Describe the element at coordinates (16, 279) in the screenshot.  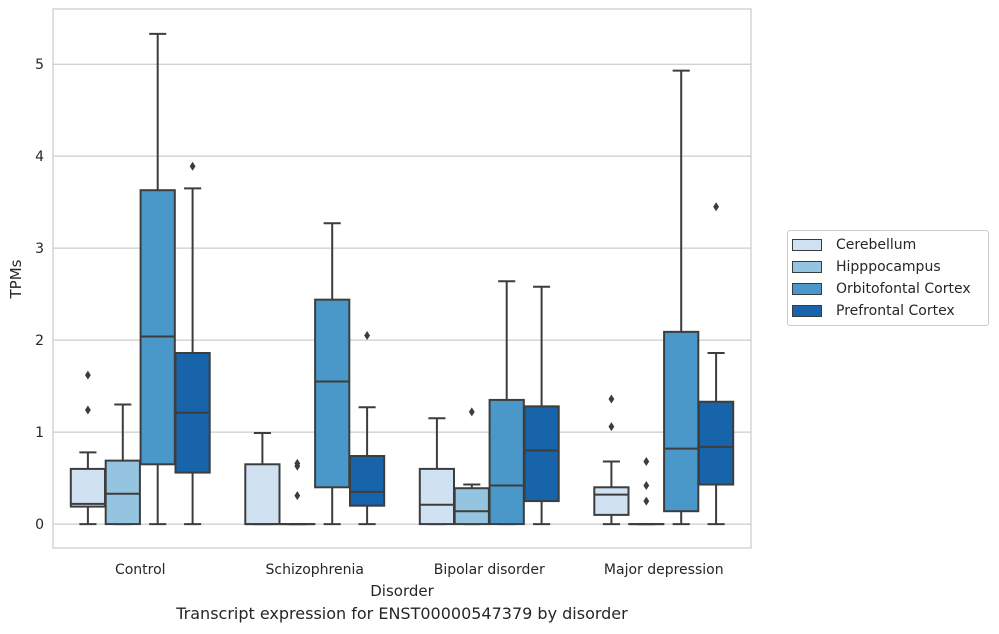
I see `y-axis-label: TPMs` at that location.